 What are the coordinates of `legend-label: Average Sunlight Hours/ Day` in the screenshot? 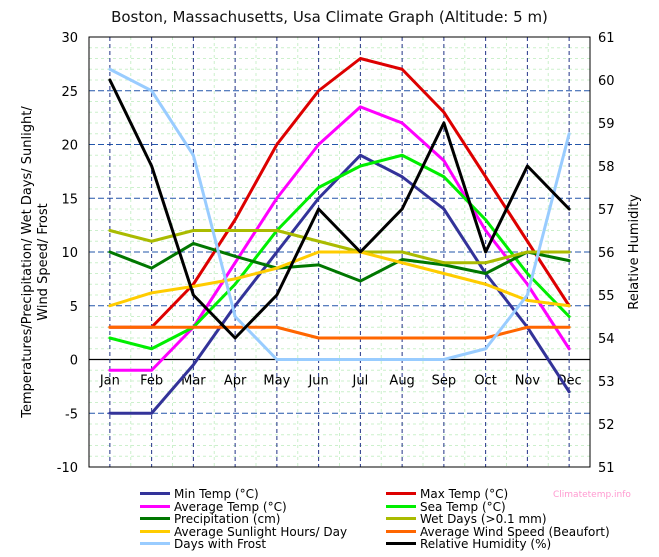 It's located at (261, 531).